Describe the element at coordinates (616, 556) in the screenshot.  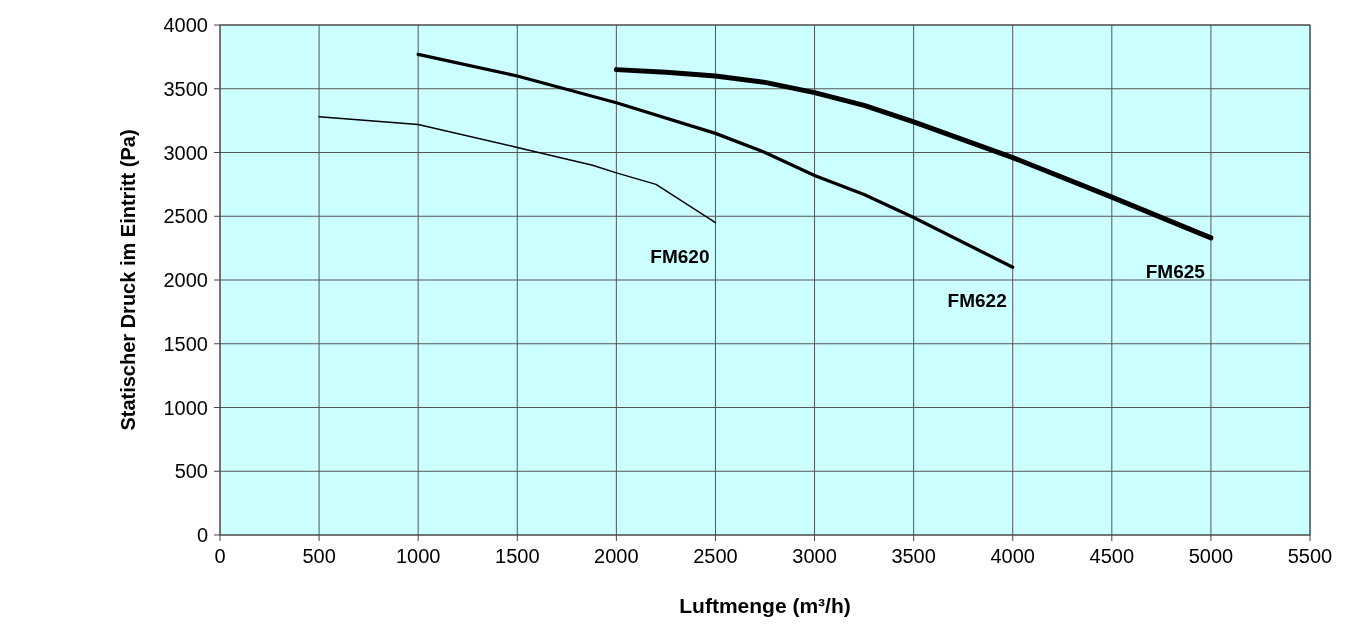
I see `x-tick-label: 2000` at that location.